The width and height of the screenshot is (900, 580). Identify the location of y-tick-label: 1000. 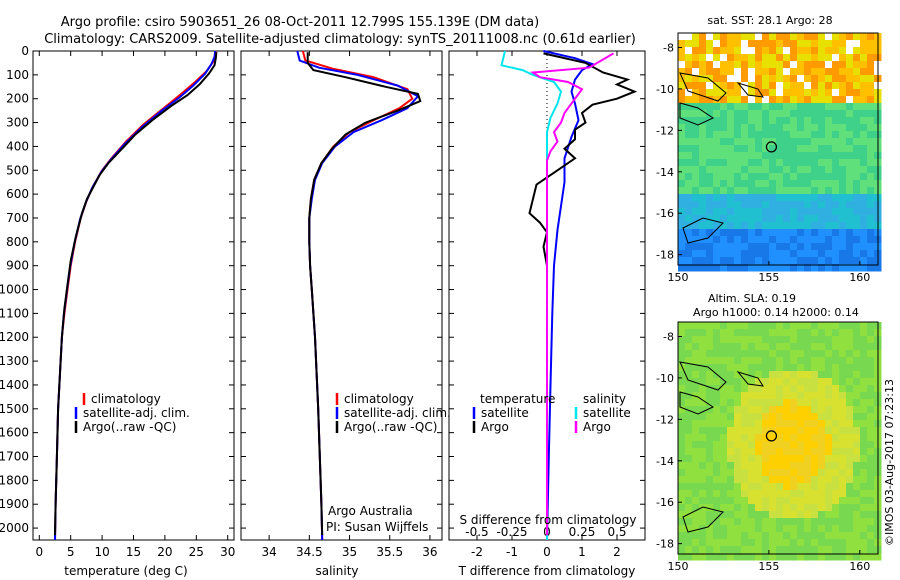
(14, 290).